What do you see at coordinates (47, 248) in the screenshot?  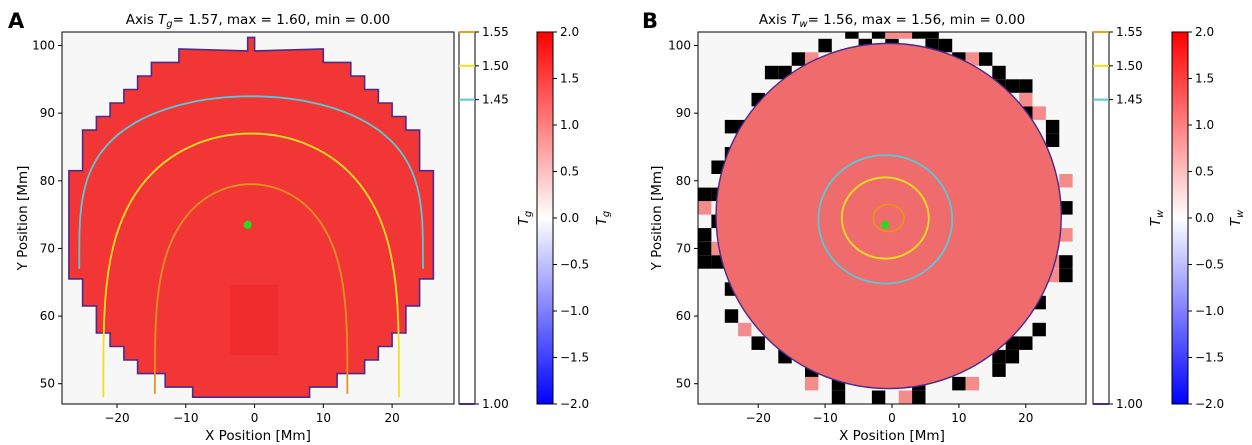 I see `y-tick-label: 70` at bounding box center [47, 248].